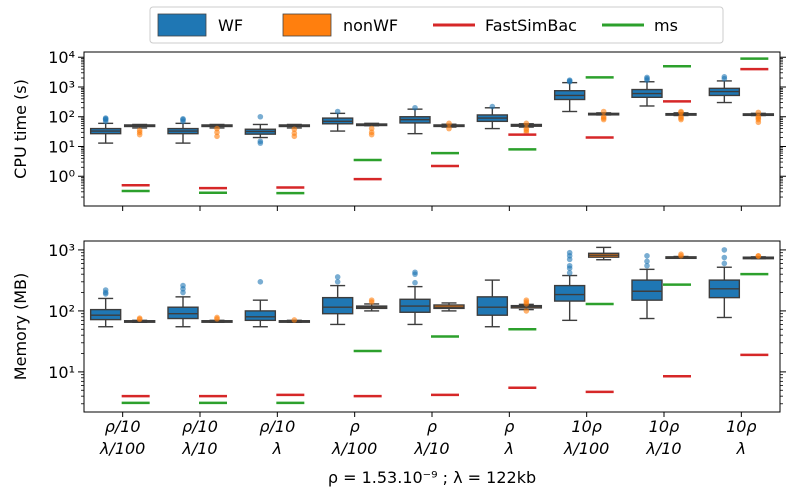 The image size is (786, 490). What do you see at coordinates (61, 176) in the screenshot?
I see `y-tick-label: 10⁰` at bounding box center [61, 176].